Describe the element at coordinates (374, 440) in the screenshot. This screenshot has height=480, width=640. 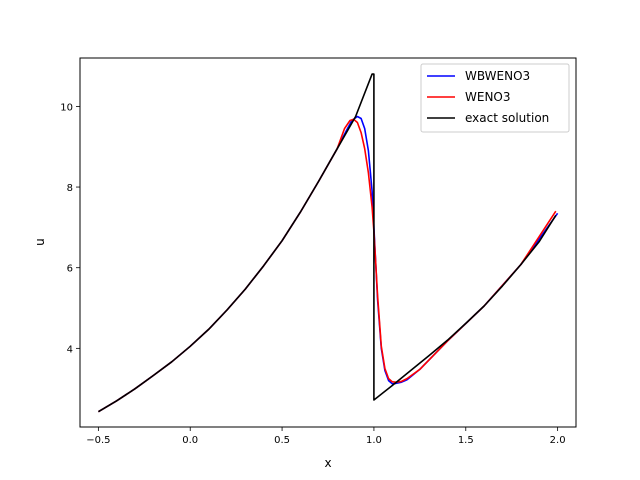
I see `x-tick-label: 1.0` at that location.